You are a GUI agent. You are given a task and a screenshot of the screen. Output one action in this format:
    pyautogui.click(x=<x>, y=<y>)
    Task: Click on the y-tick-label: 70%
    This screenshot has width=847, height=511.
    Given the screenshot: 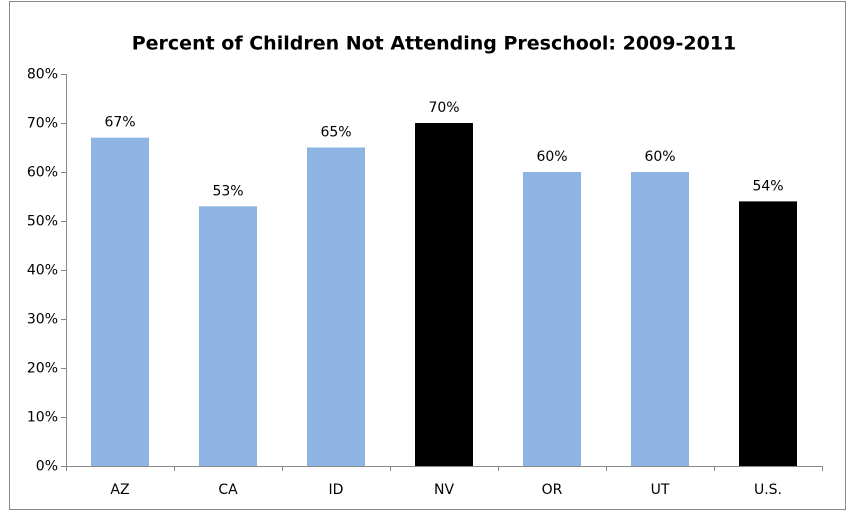 What is the action you would take?
    pyautogui.click(x=42, y=124)
    